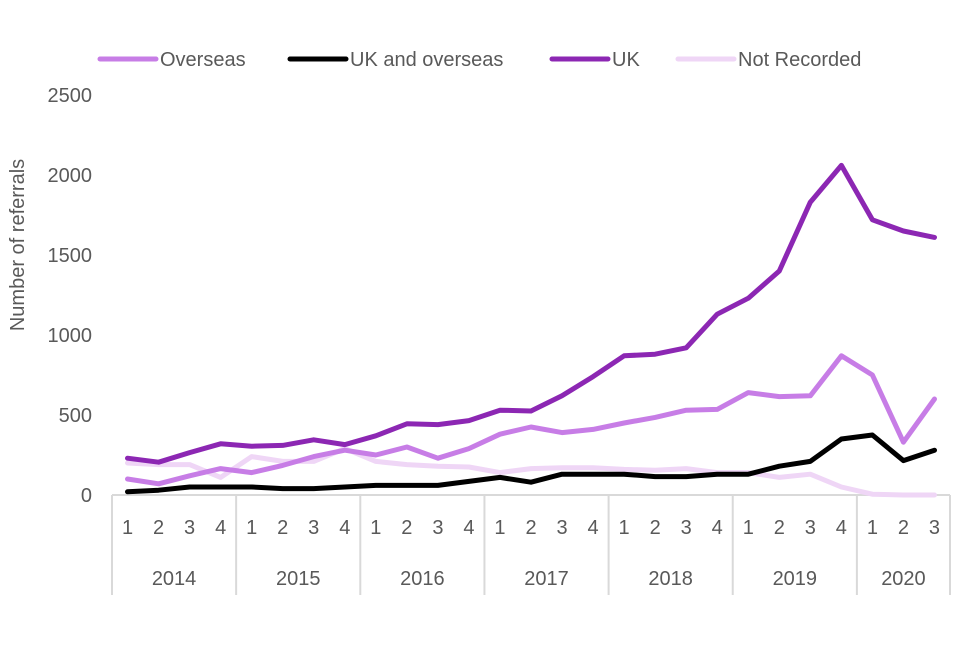  Describe the element at coordinates (75, 416) in the screenshot. I see `y-tick-label: 500` at that location.